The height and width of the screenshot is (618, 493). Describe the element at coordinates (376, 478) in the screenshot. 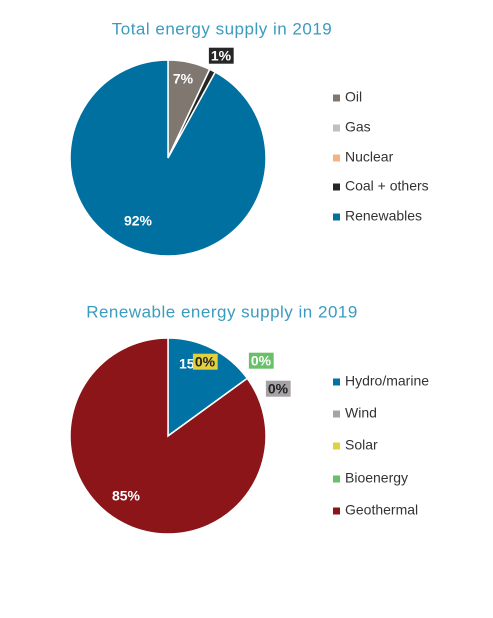

I see `legend-label: Bioenergy` at that location.